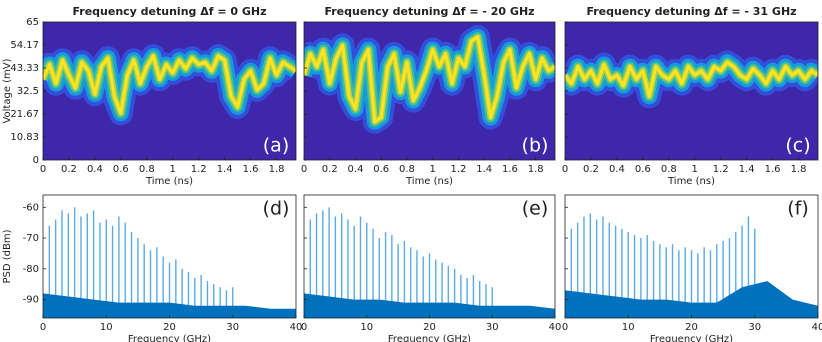 The height and width of the screenshot is (342, 822). Describe the element at coordinates (797, 146) in the screenshot. I see `panel-label: (c)` at that location.